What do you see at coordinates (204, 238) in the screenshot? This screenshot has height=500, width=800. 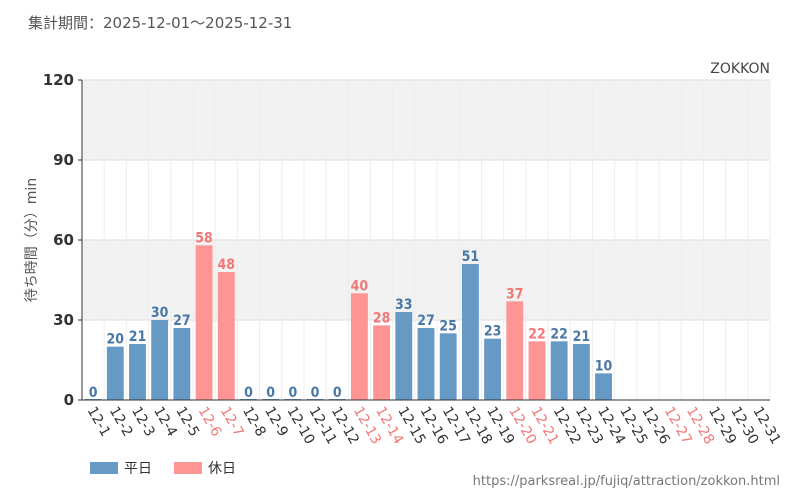 I see `bar-value-label: 58` at bounding box center [204, 238].